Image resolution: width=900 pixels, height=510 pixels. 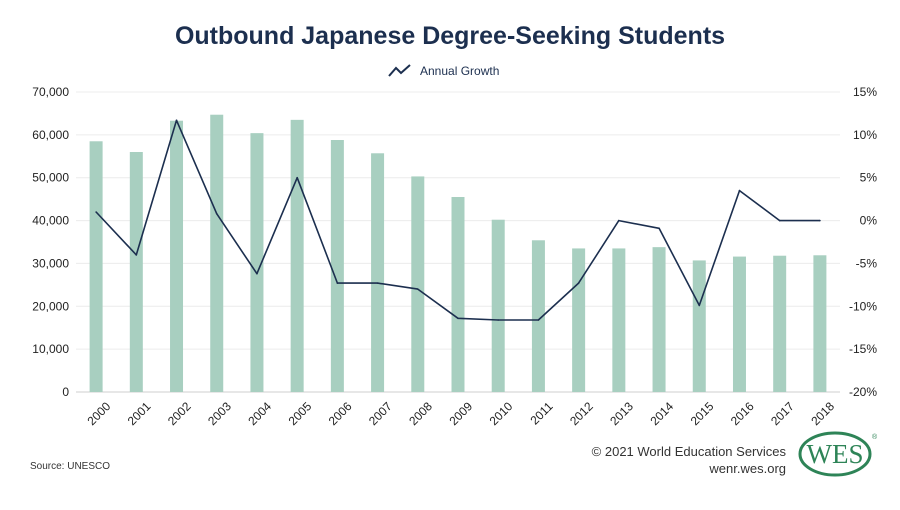 What do you see at coordinates (661, 413) in the screenshot?
I see `x-axis-tick-label: 2014` at bounding box center [661, 413].